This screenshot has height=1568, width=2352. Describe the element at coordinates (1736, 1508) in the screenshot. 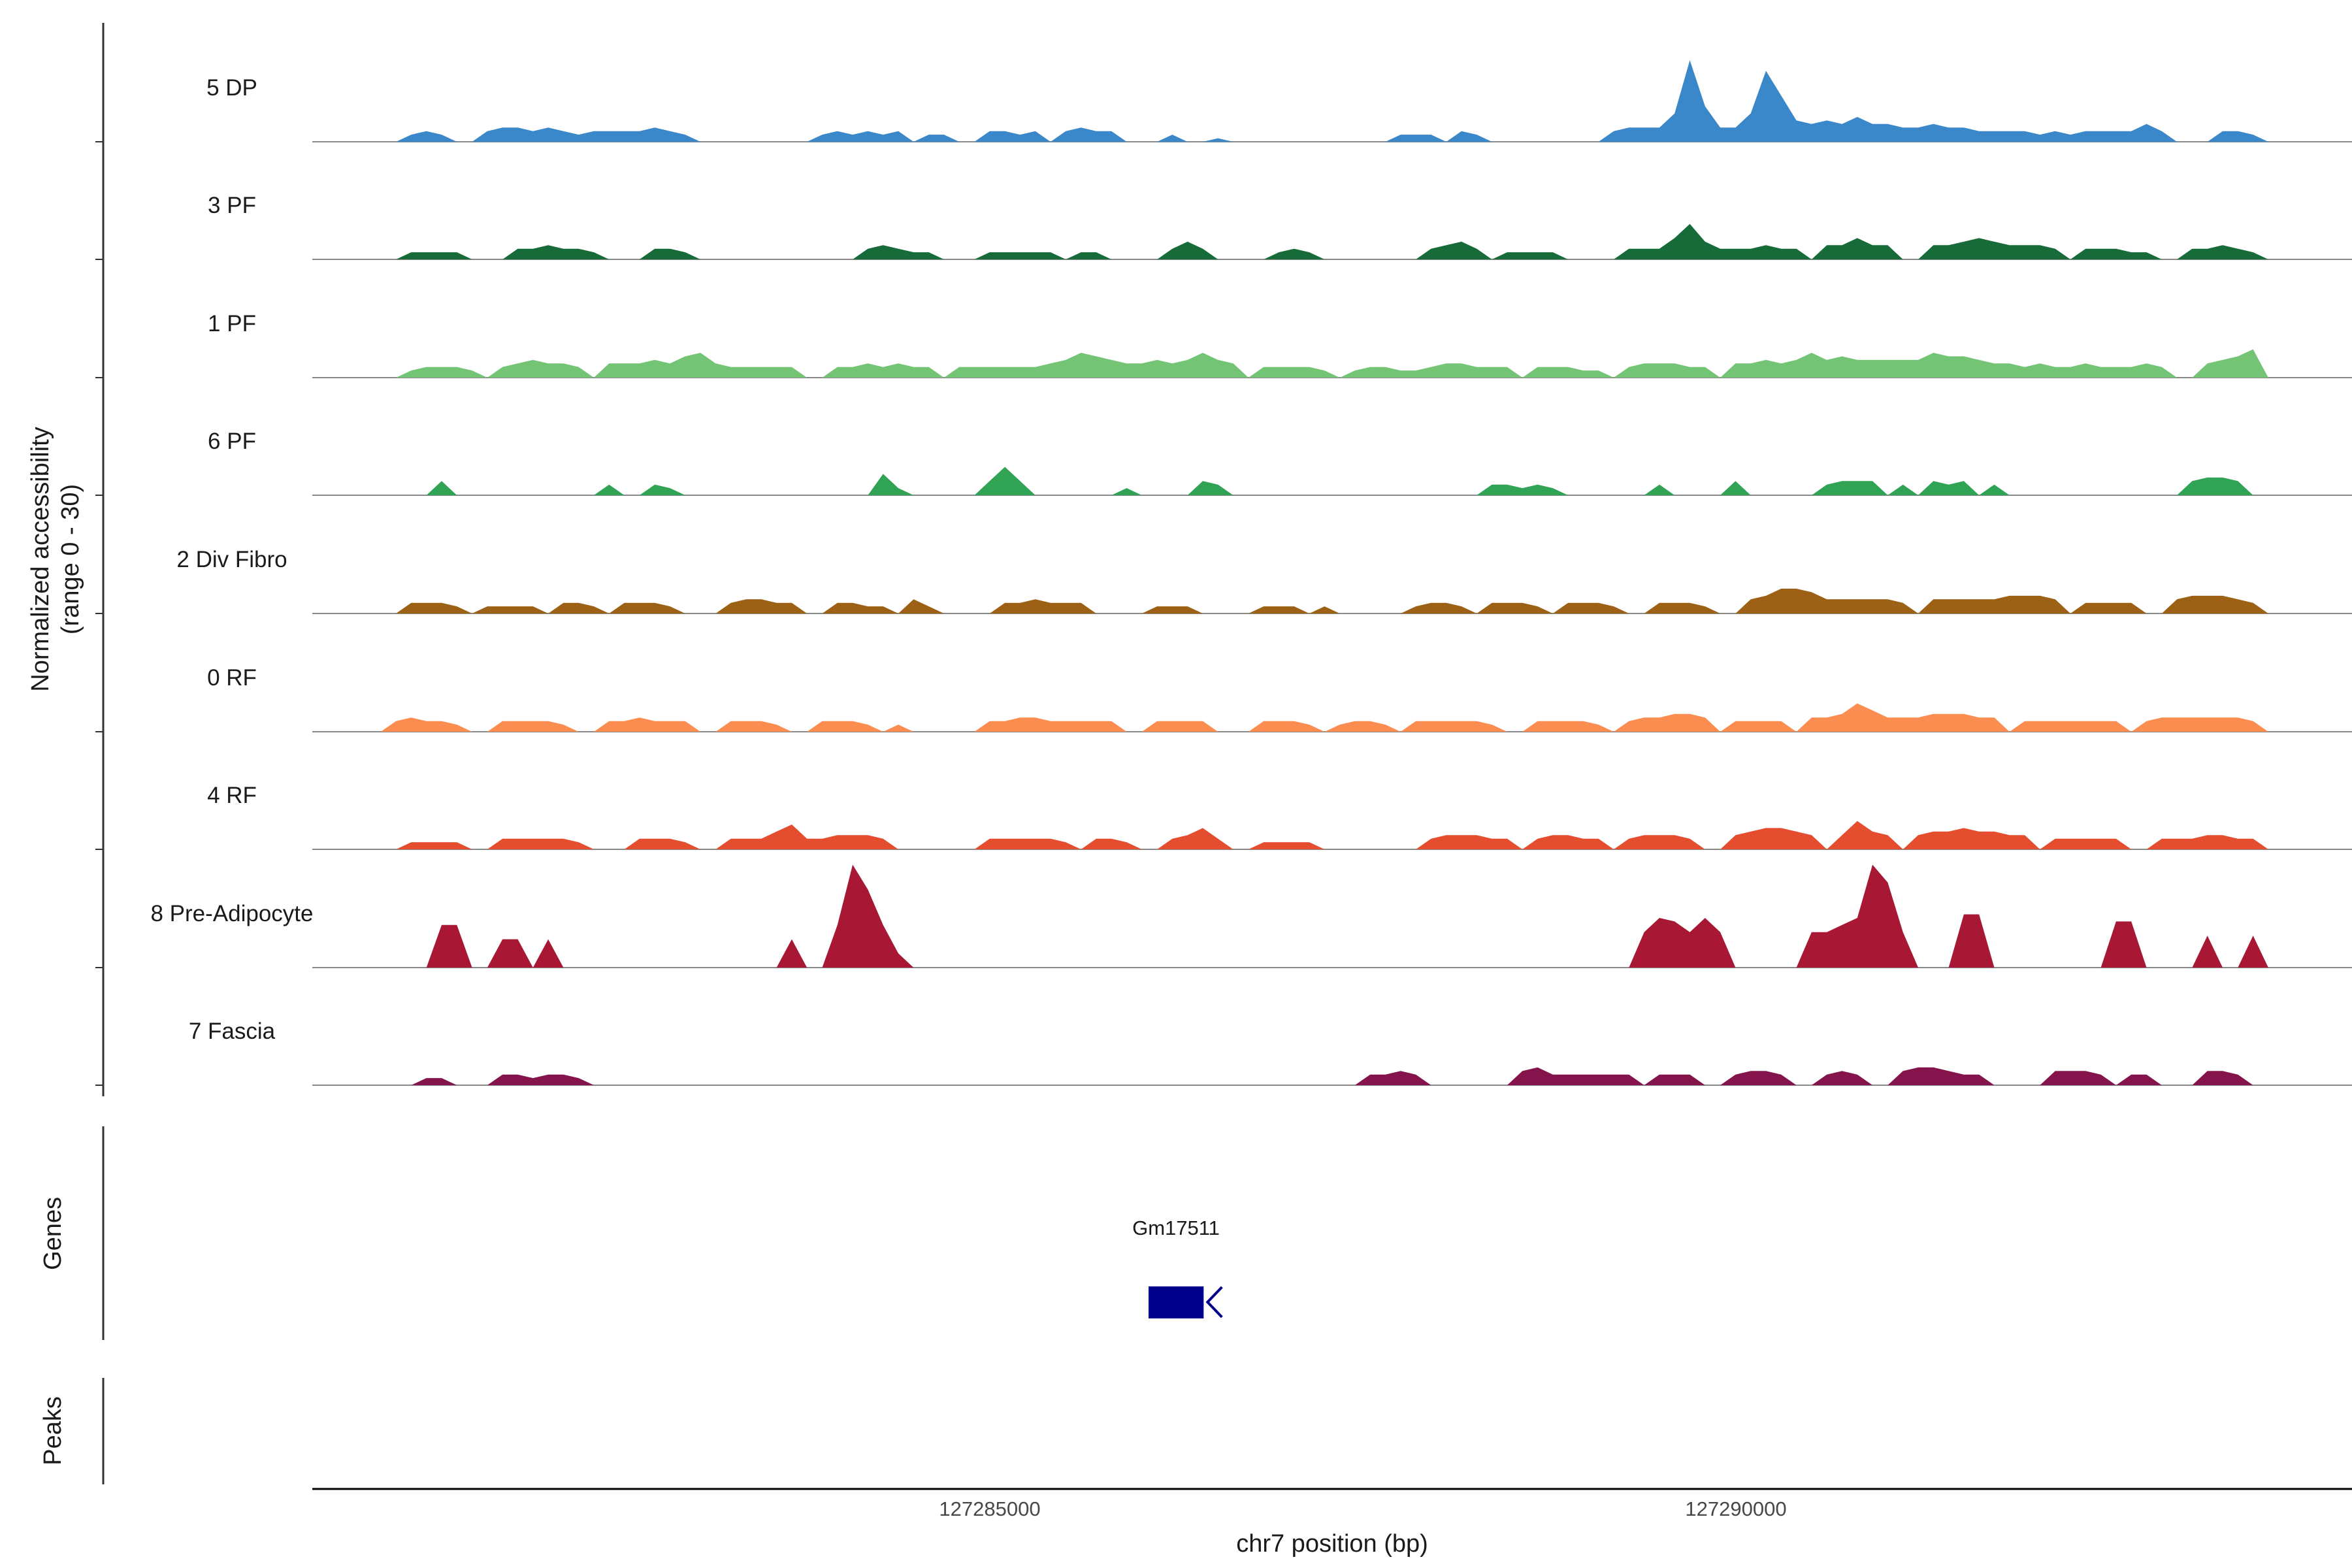

I see `x-tick-label-127290000: 127290000` at that location.